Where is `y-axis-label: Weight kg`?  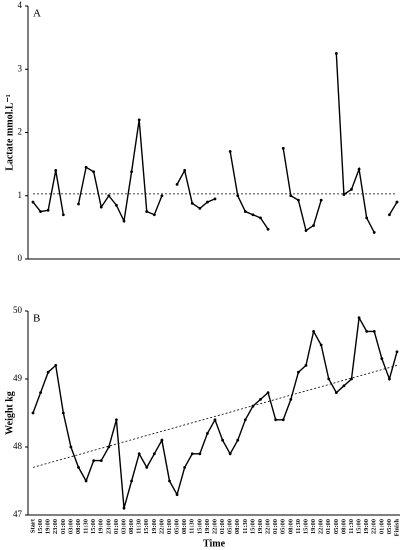
y-axis-label: Weight kg is located at coordinates (9, 413).